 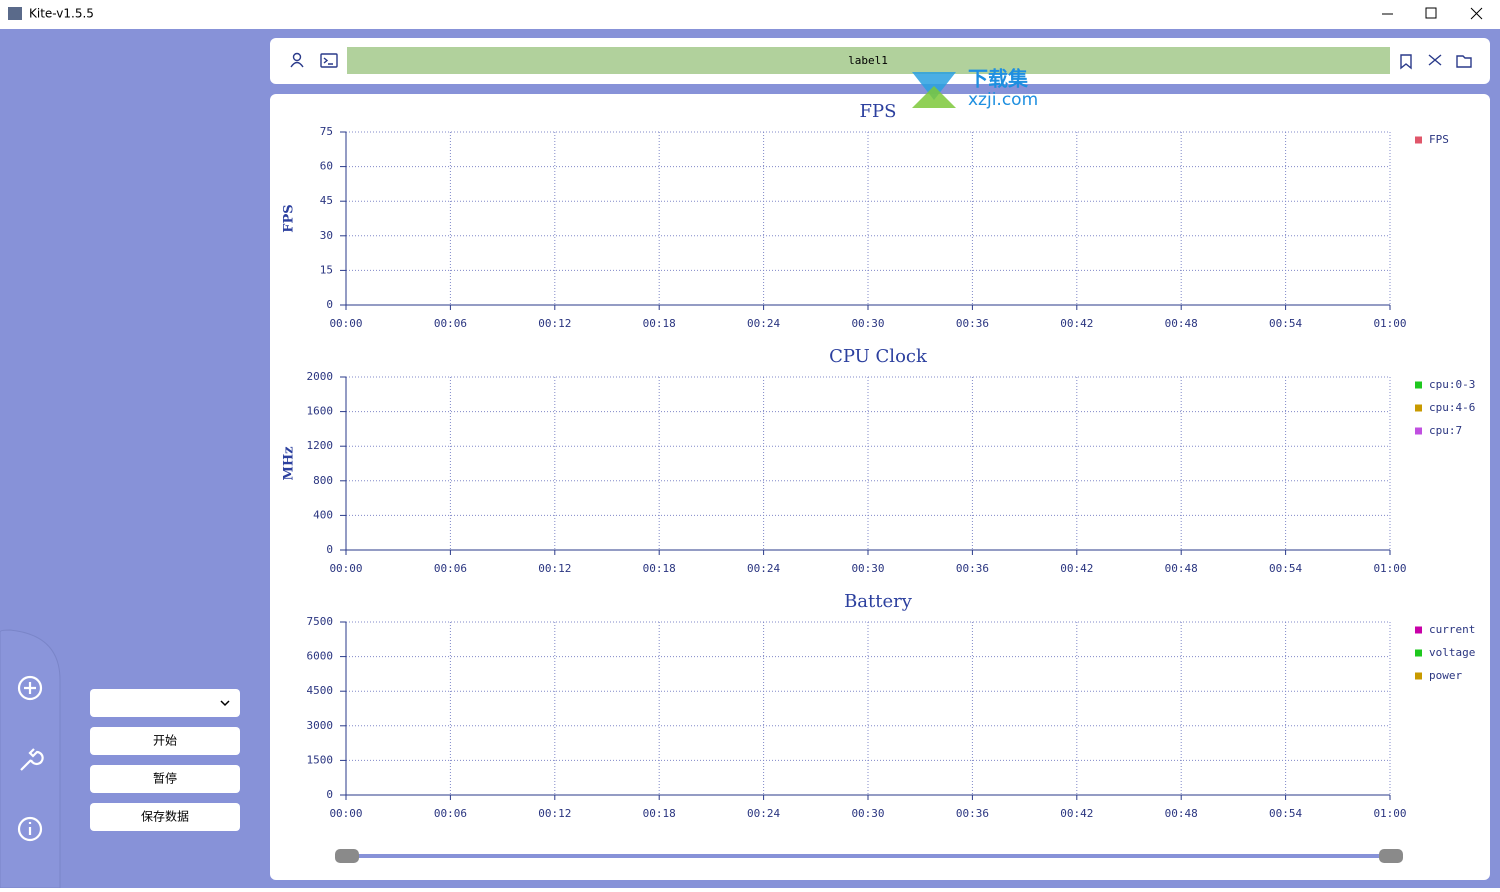 I want to click on chart-title: FPS, so click(x=878, y=111).